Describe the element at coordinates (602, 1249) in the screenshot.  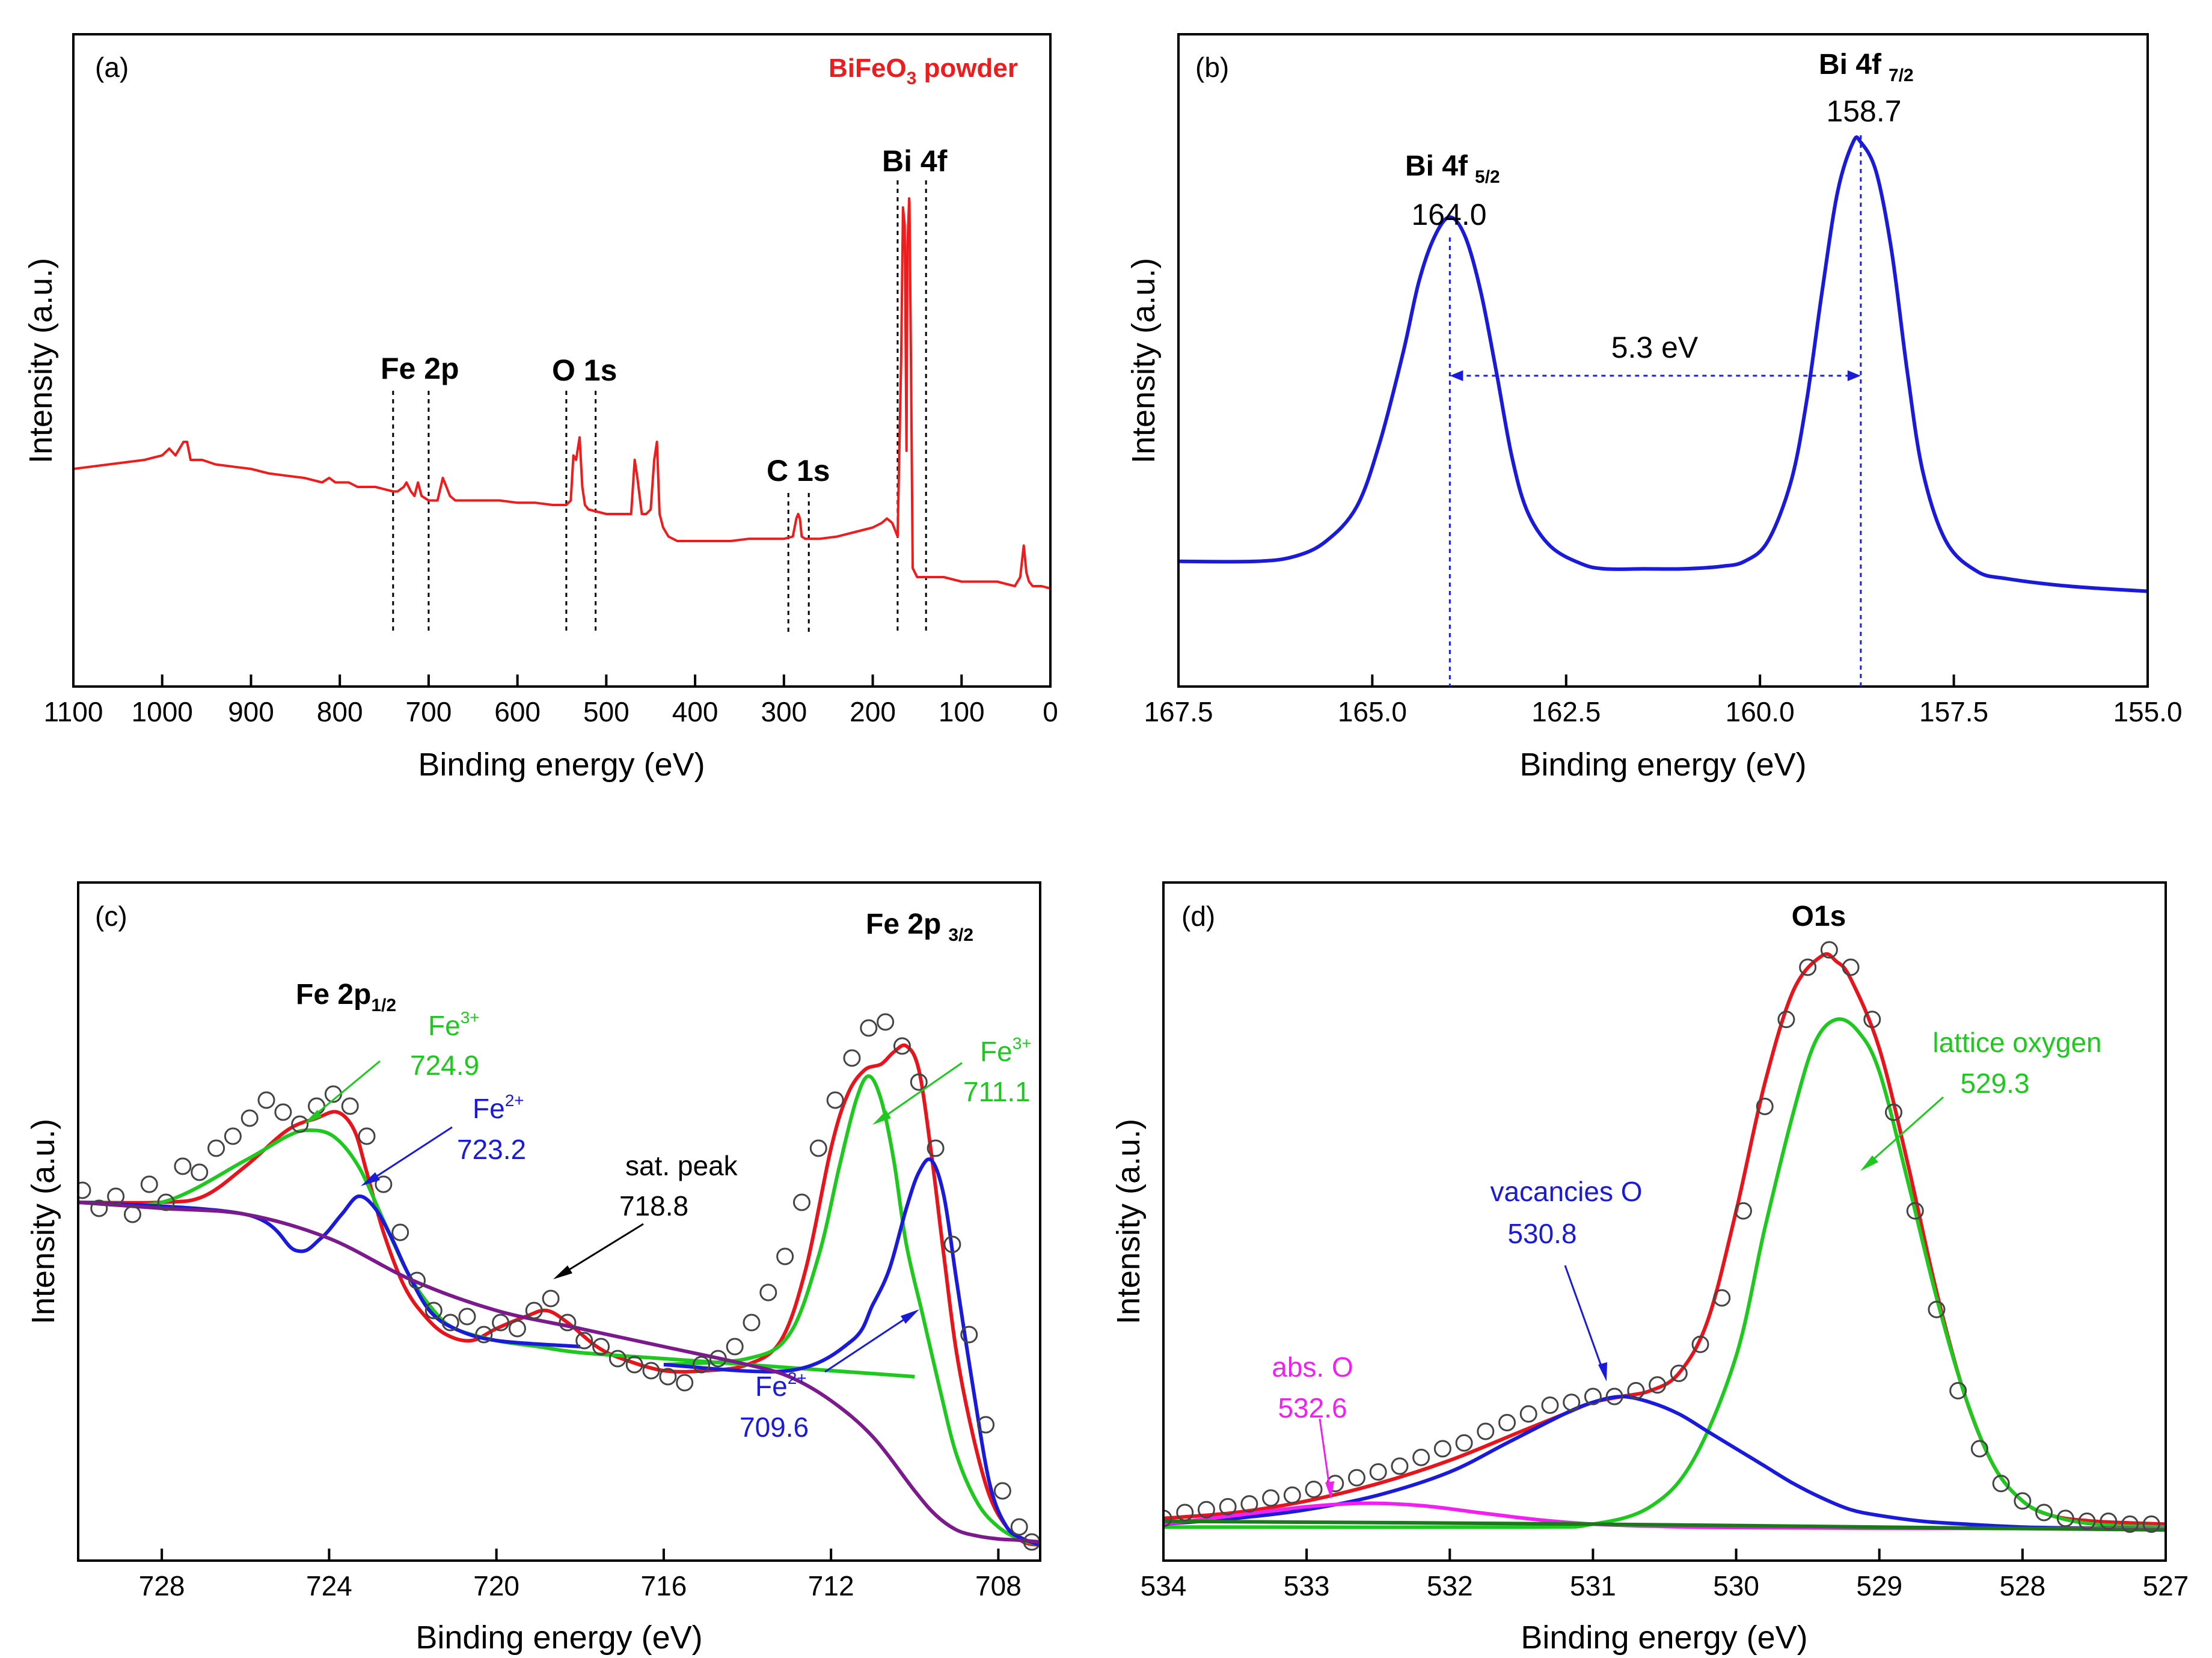
I see `arrow-sat-peak` at that location.